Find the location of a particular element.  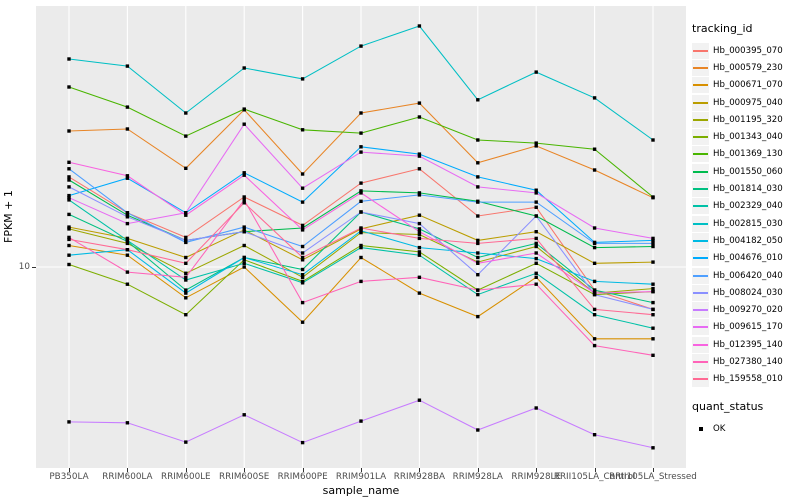

x-tick-label-RRIM600LE: RRIM600LE is located at coordinates (185, 477).